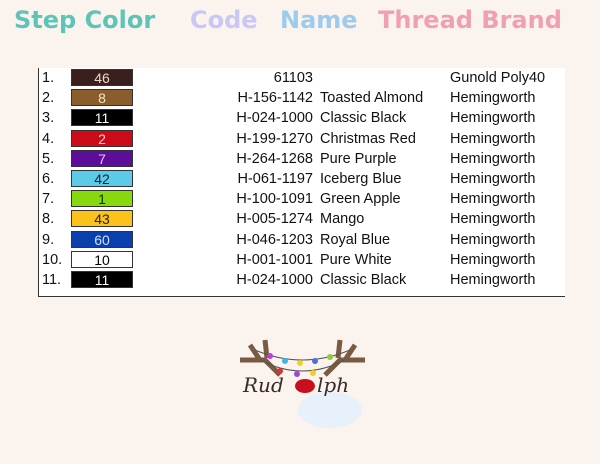 The image size is (600, 464). Describe the element at coordinates (261, 358) in the screenshot. I see `antler-left-icon` at that location.